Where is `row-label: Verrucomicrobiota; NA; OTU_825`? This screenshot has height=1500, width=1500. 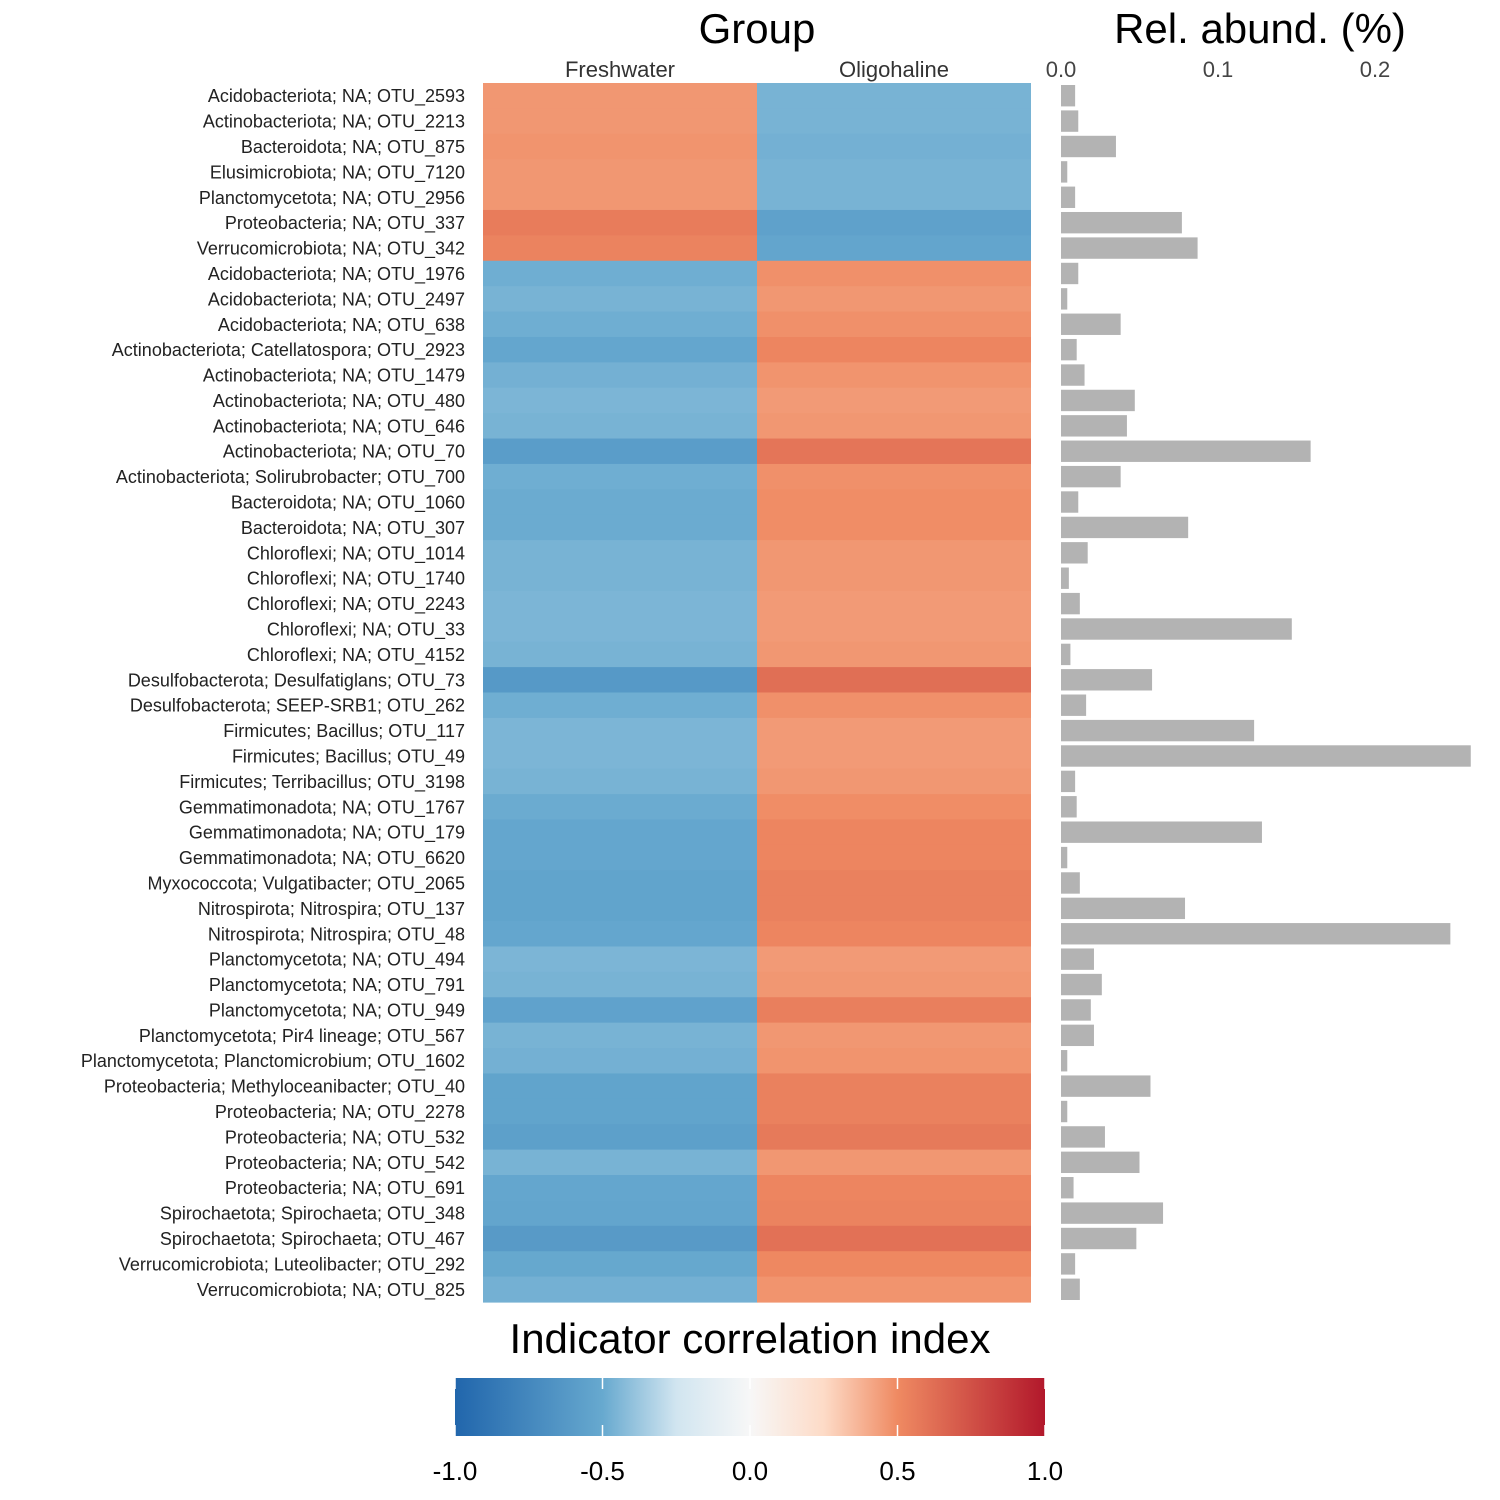 row-label: Verrucomicrobiota; NA; OTU_825 is located at coordinates (331, 1290).